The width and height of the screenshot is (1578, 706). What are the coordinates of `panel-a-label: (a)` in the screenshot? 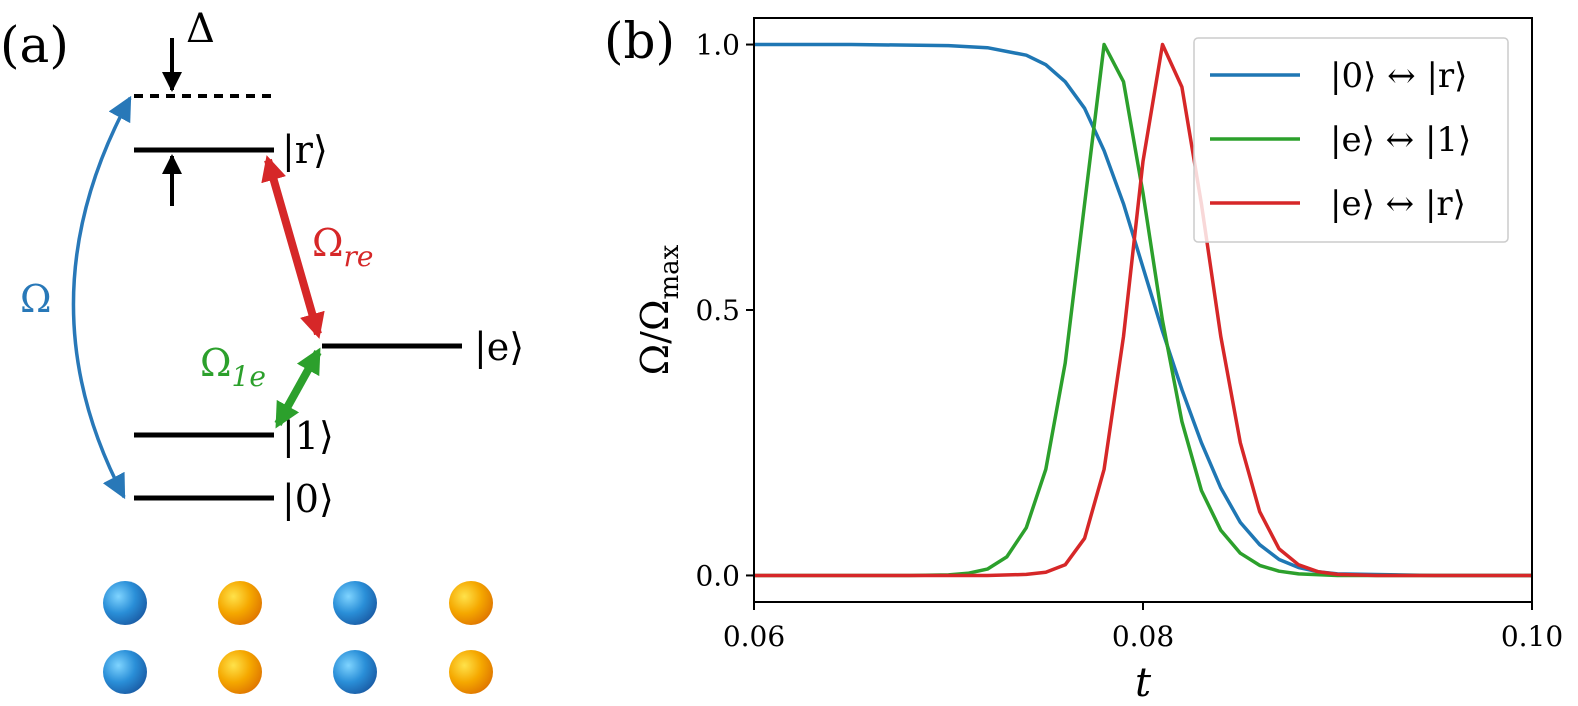 It's located at (34, 45).